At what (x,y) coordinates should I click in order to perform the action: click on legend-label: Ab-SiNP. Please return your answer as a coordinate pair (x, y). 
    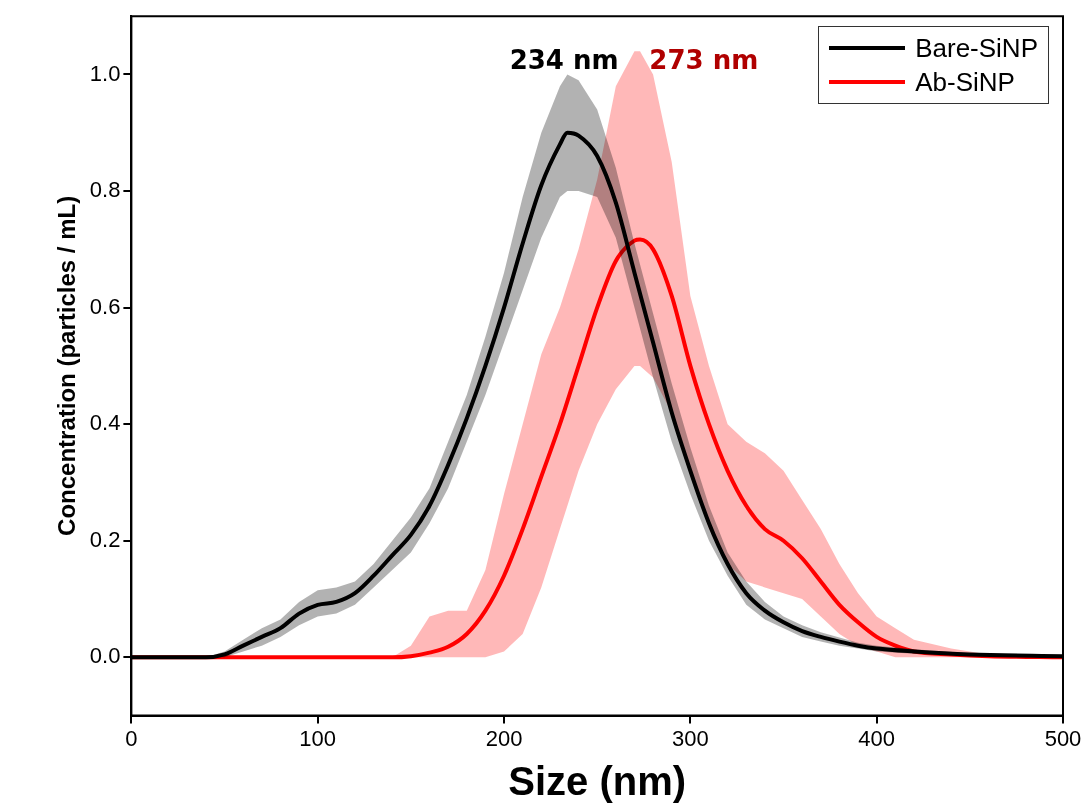
    Looking at the image, I should click on (965, 82).